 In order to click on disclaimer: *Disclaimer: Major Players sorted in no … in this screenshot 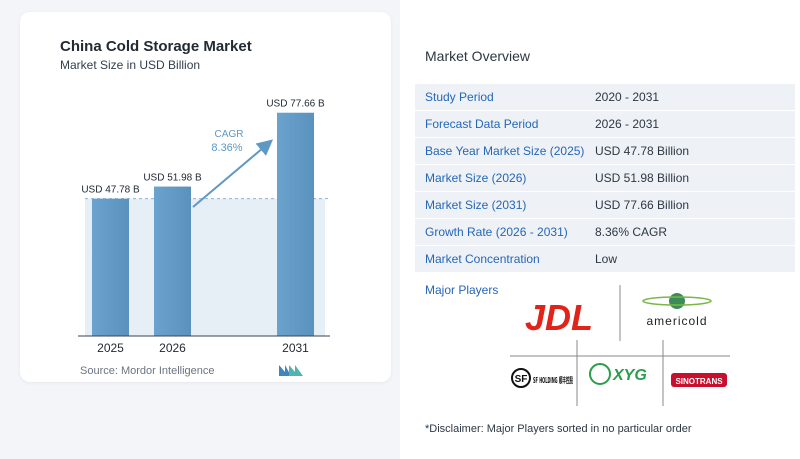, I will do `click(558, 429)`.